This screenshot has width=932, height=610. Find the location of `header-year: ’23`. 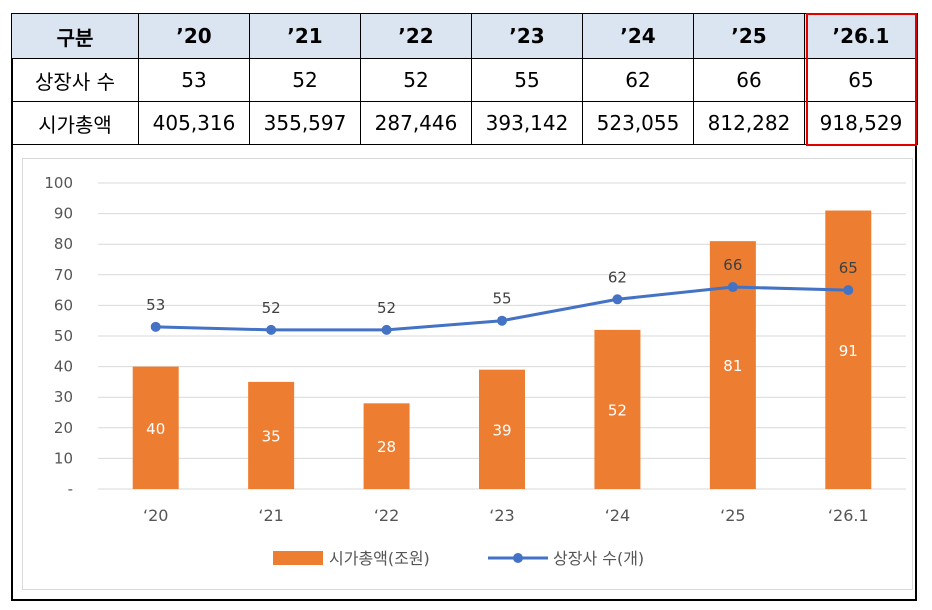

header-year: ’23 is located at coordinates (527, 36).